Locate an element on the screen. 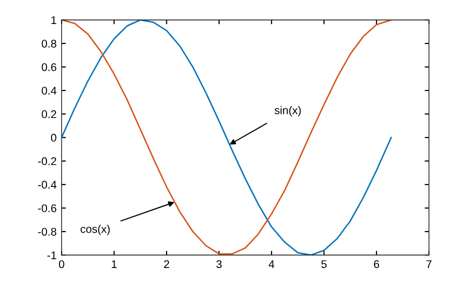 The height and width of the screenshot is (285, 474). x-tick-label: 7 is located at coordinates (429, 264).